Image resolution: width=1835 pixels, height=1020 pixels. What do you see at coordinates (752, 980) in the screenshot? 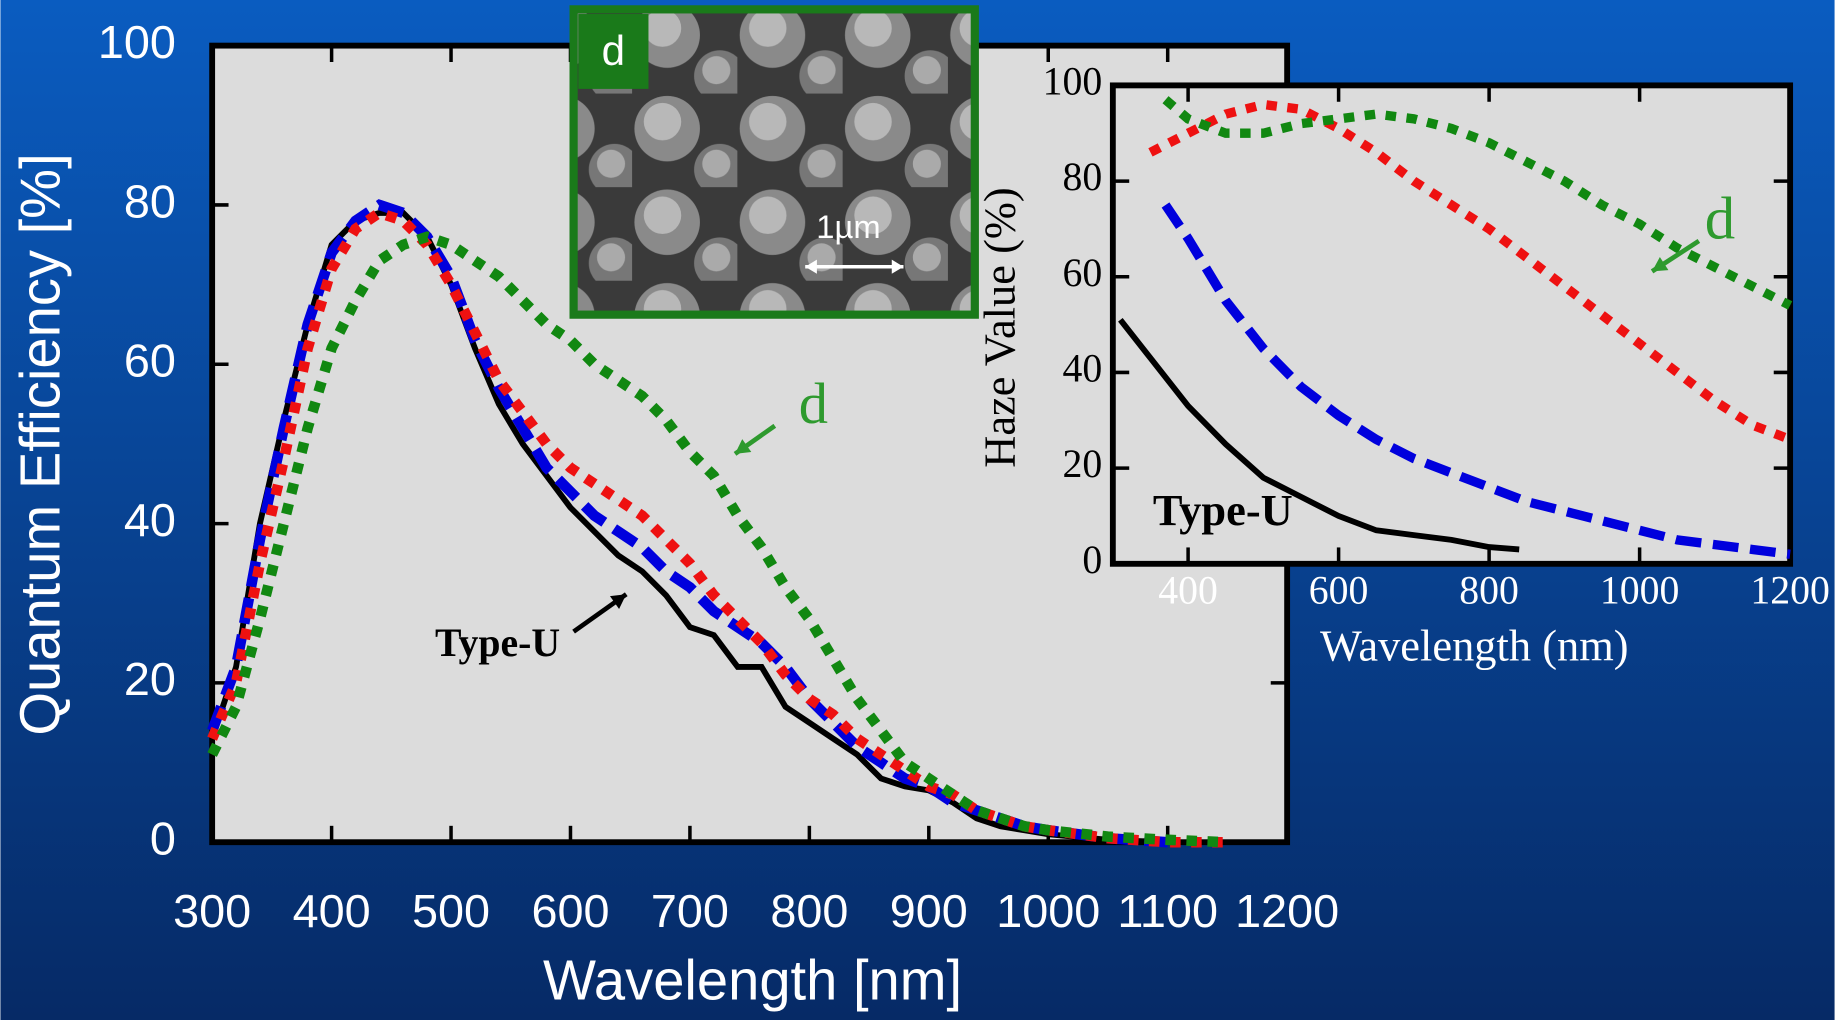
I see `x-axis-label: Wavelength [nm]` at bounding box center [752, 980].